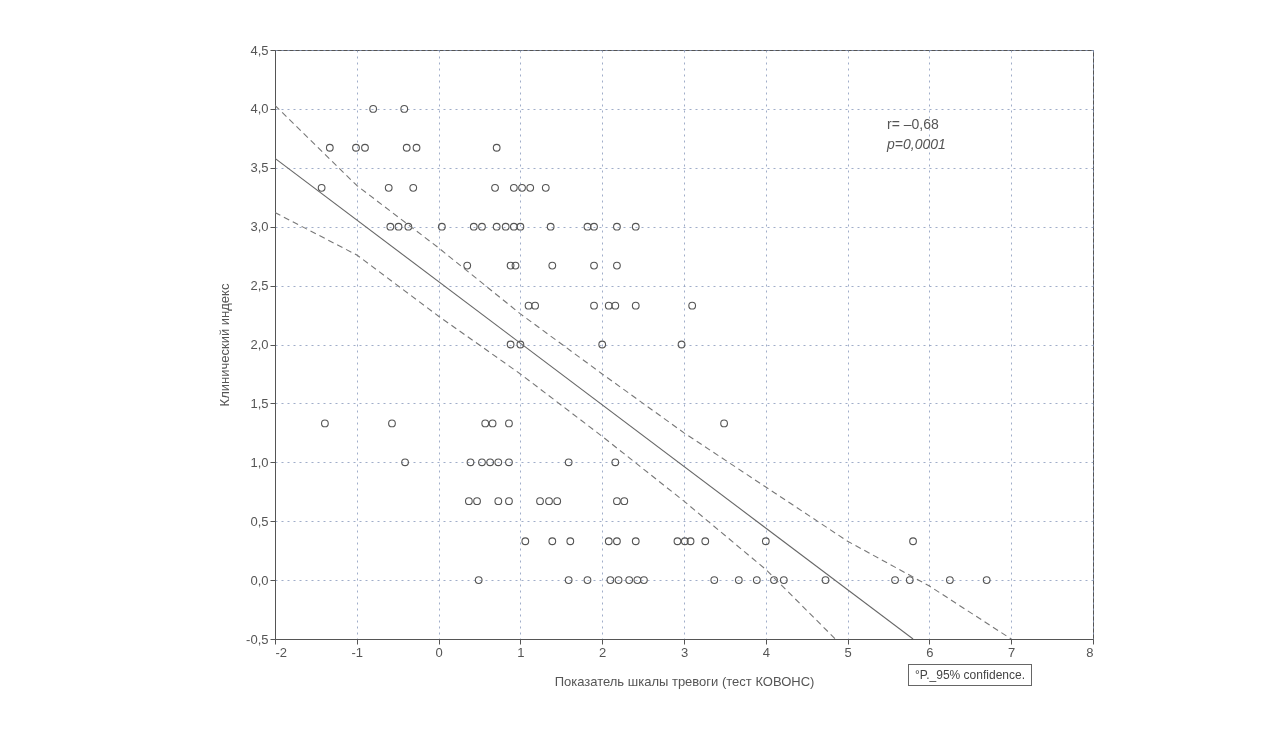 Image resolution: width=1282 pixels, height=756 pixels. What do you see at coordinates (357, 652) in the screenshot?
I see `x-tick-label: -1` at bounding box center [357, 652].